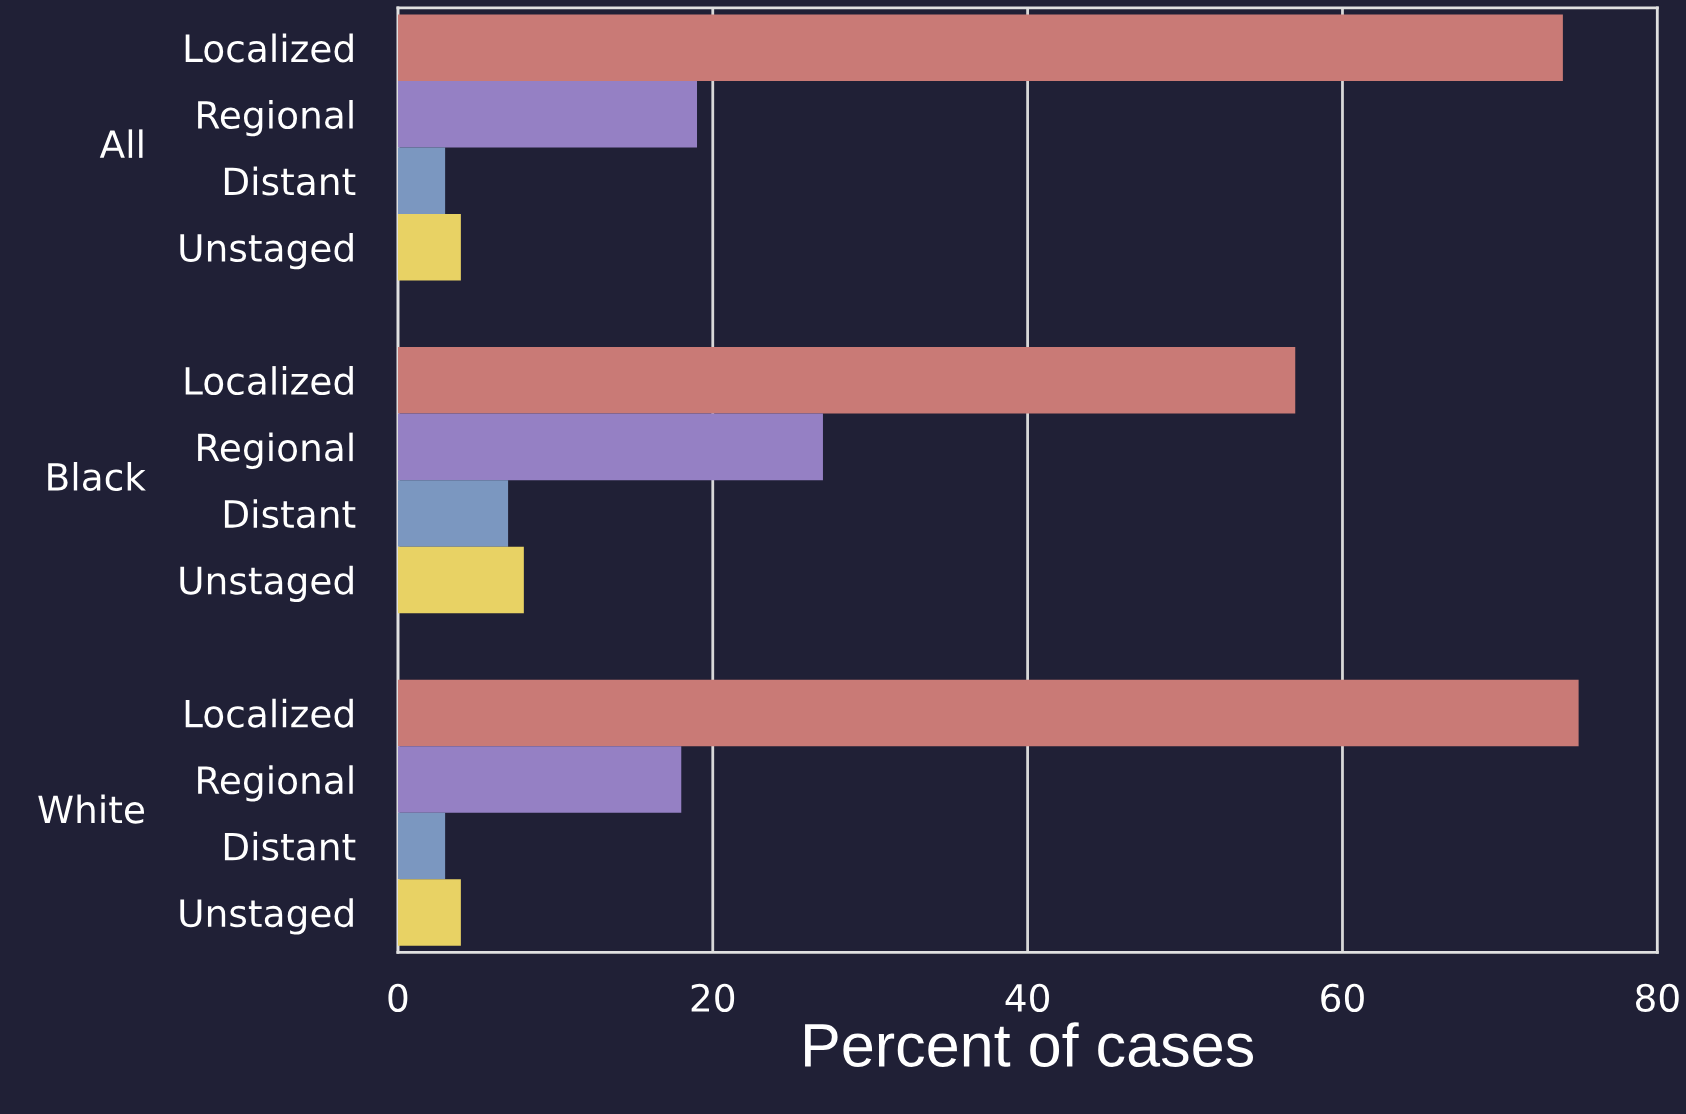 This screenshot has height=1114, width=1686. What do you see at coordinates (1657, 998) in the screenshot?
I see `x-tick-label: 80` at bounding box center [1657, 998].